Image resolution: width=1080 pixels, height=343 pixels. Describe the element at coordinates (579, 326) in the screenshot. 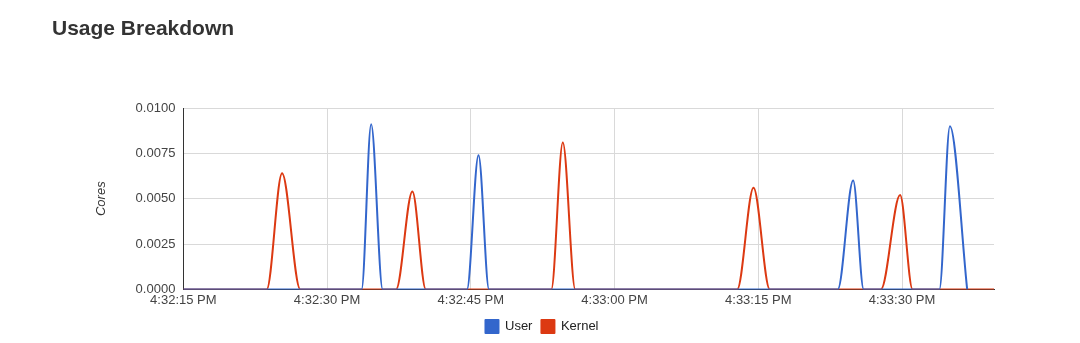

I see `legend-label: Kernel` at that location.